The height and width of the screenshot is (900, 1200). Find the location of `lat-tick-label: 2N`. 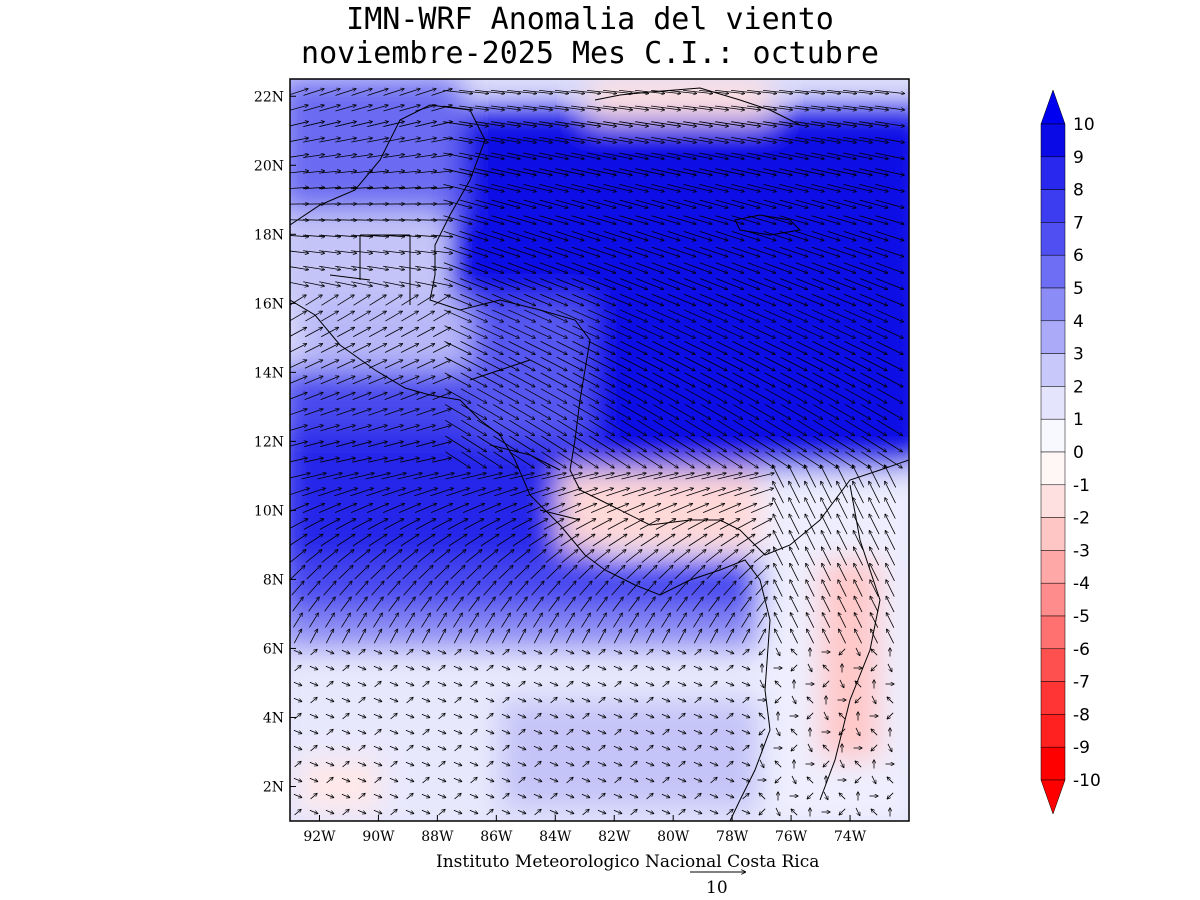

lat-tick-label: 2N is located at coordinates (273, 787).